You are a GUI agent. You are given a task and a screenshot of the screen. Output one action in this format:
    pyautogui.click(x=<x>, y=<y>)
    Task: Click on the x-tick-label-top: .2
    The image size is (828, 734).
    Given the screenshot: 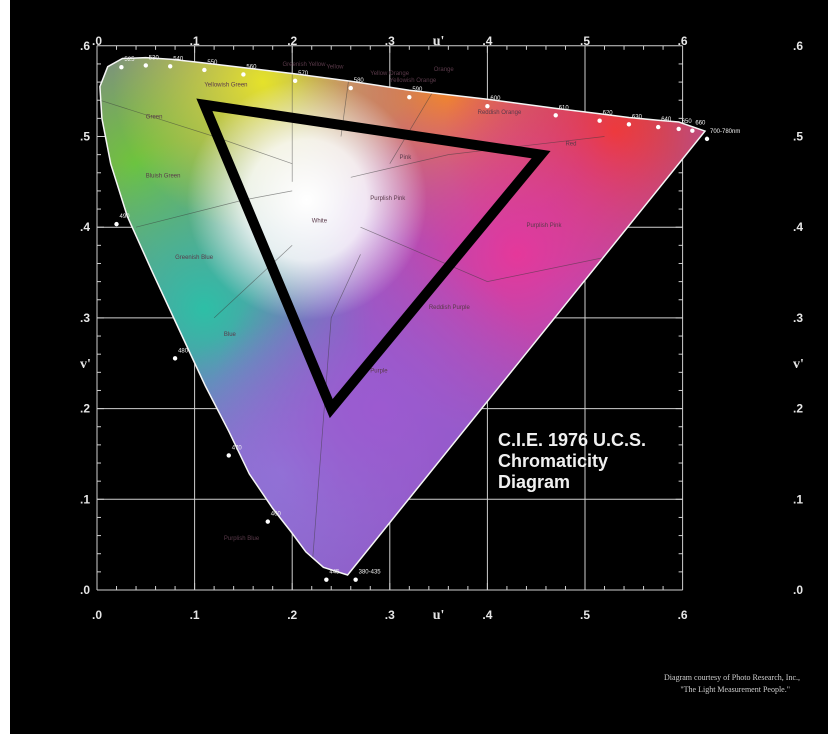 What is the action you would take?
    pyautogui.click(x=292, y=41)
    